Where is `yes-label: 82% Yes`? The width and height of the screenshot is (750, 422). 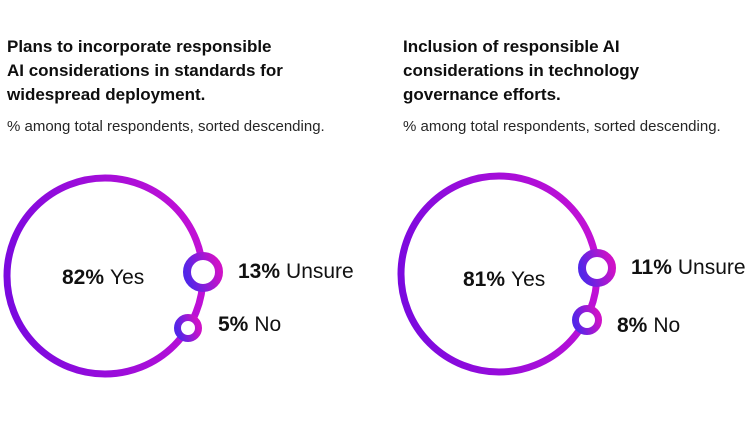
yes-label: 82% Yes is located at coordinates (103, 278).